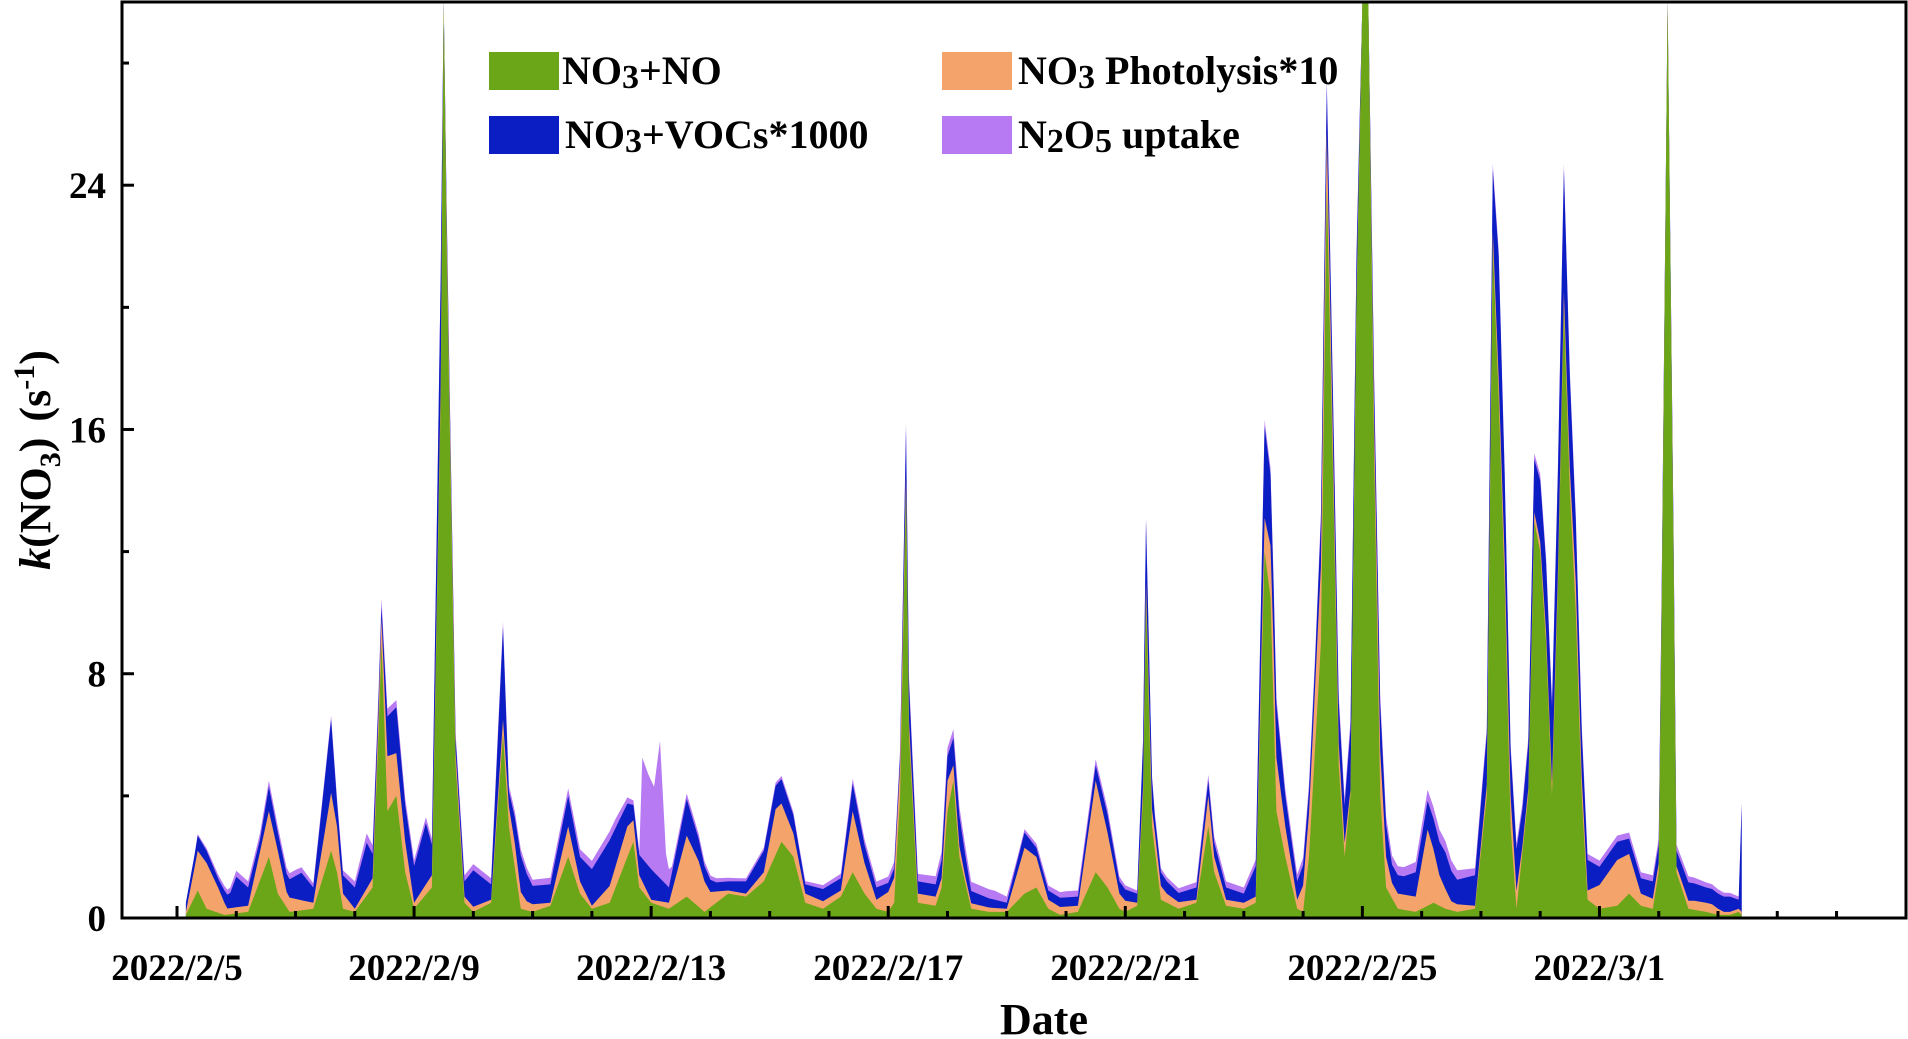 The image size is (1908, 1039). Describe the element at coordinates (1178, 72) in the screenshot. I see `legend-label-photolysis: NO3 Photolysis*10` at that location.